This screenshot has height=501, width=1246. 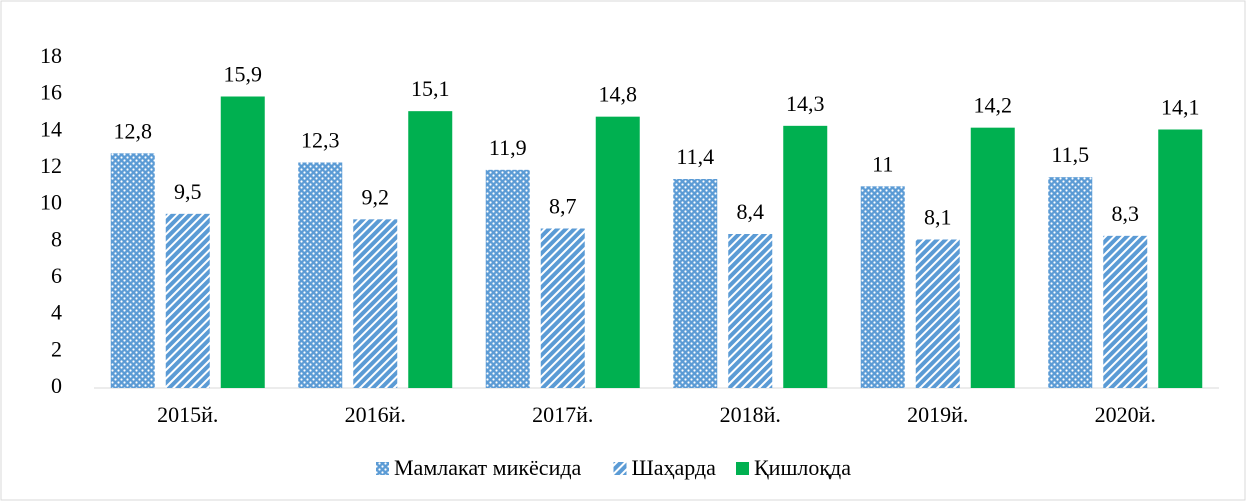 I want to click on y-tick-label: 14, so click(x=51, y=128).